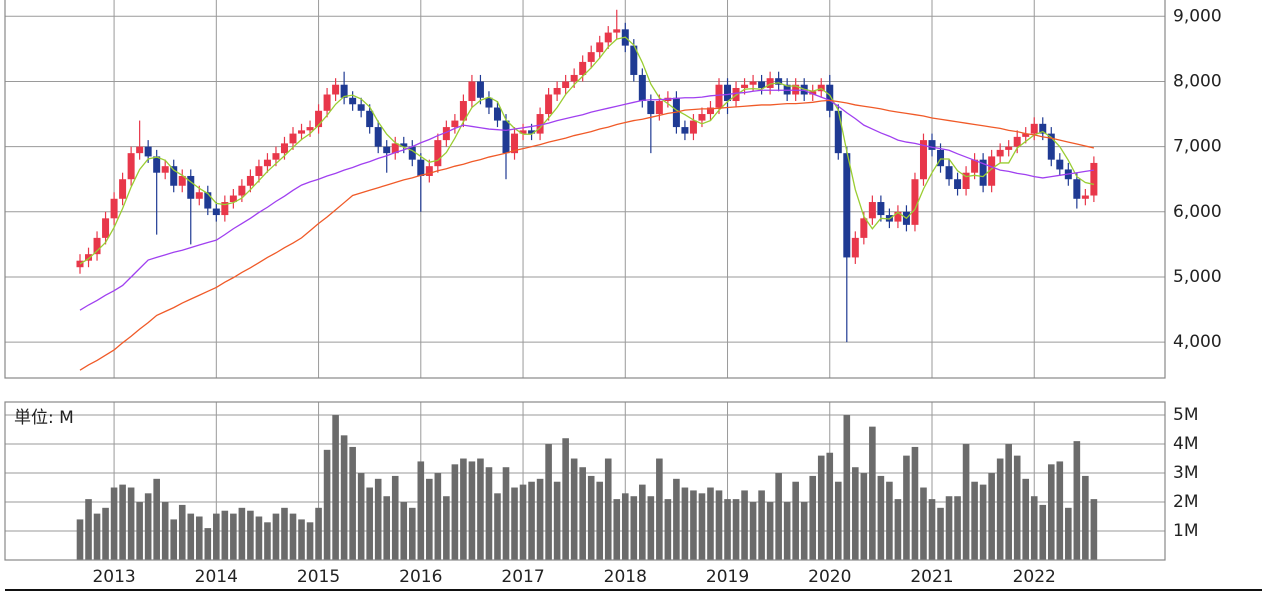  Describe the element at coordinates (829, 577) in the screenshot. I see `x-tick-label: 2020` at that location.